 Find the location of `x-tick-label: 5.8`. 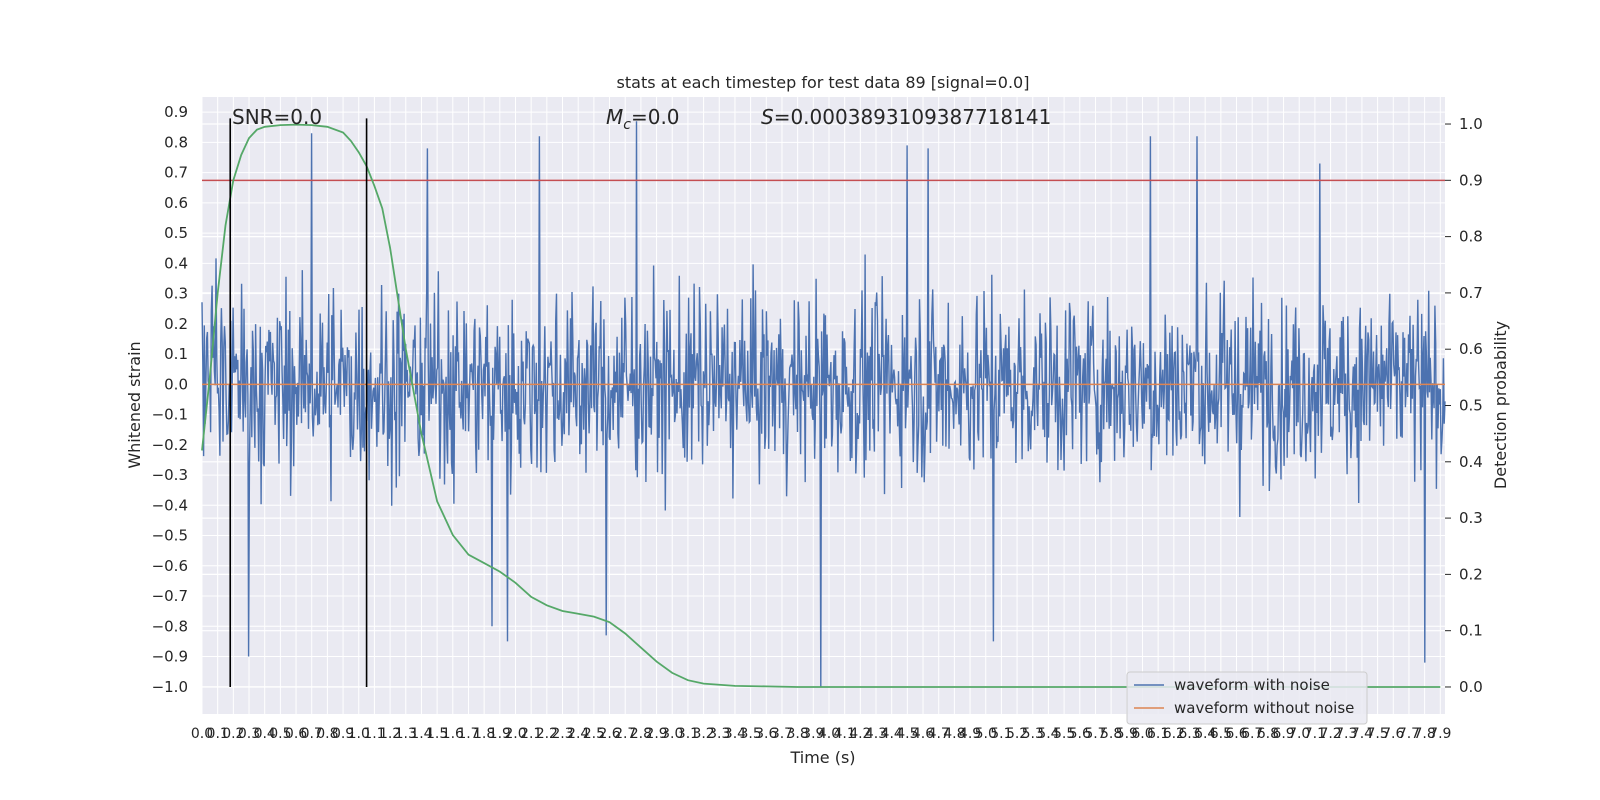

x-tick-label: 5.8 is located at coordinates (1111, 734).